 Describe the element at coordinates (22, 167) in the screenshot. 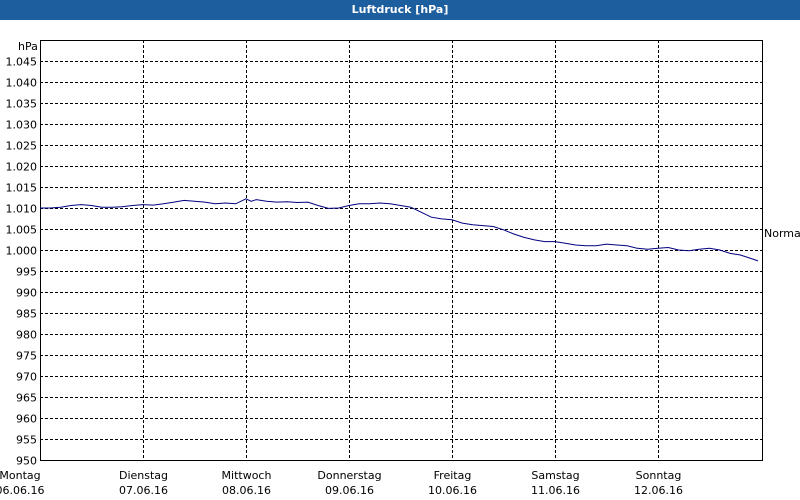

I see `y-tick-label: 1.020` at that location.